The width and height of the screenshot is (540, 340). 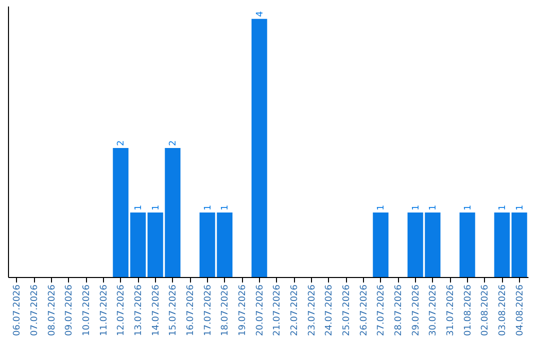 I want to click on x-tick-label: 26.07.2026, so click(x=364, y=310).